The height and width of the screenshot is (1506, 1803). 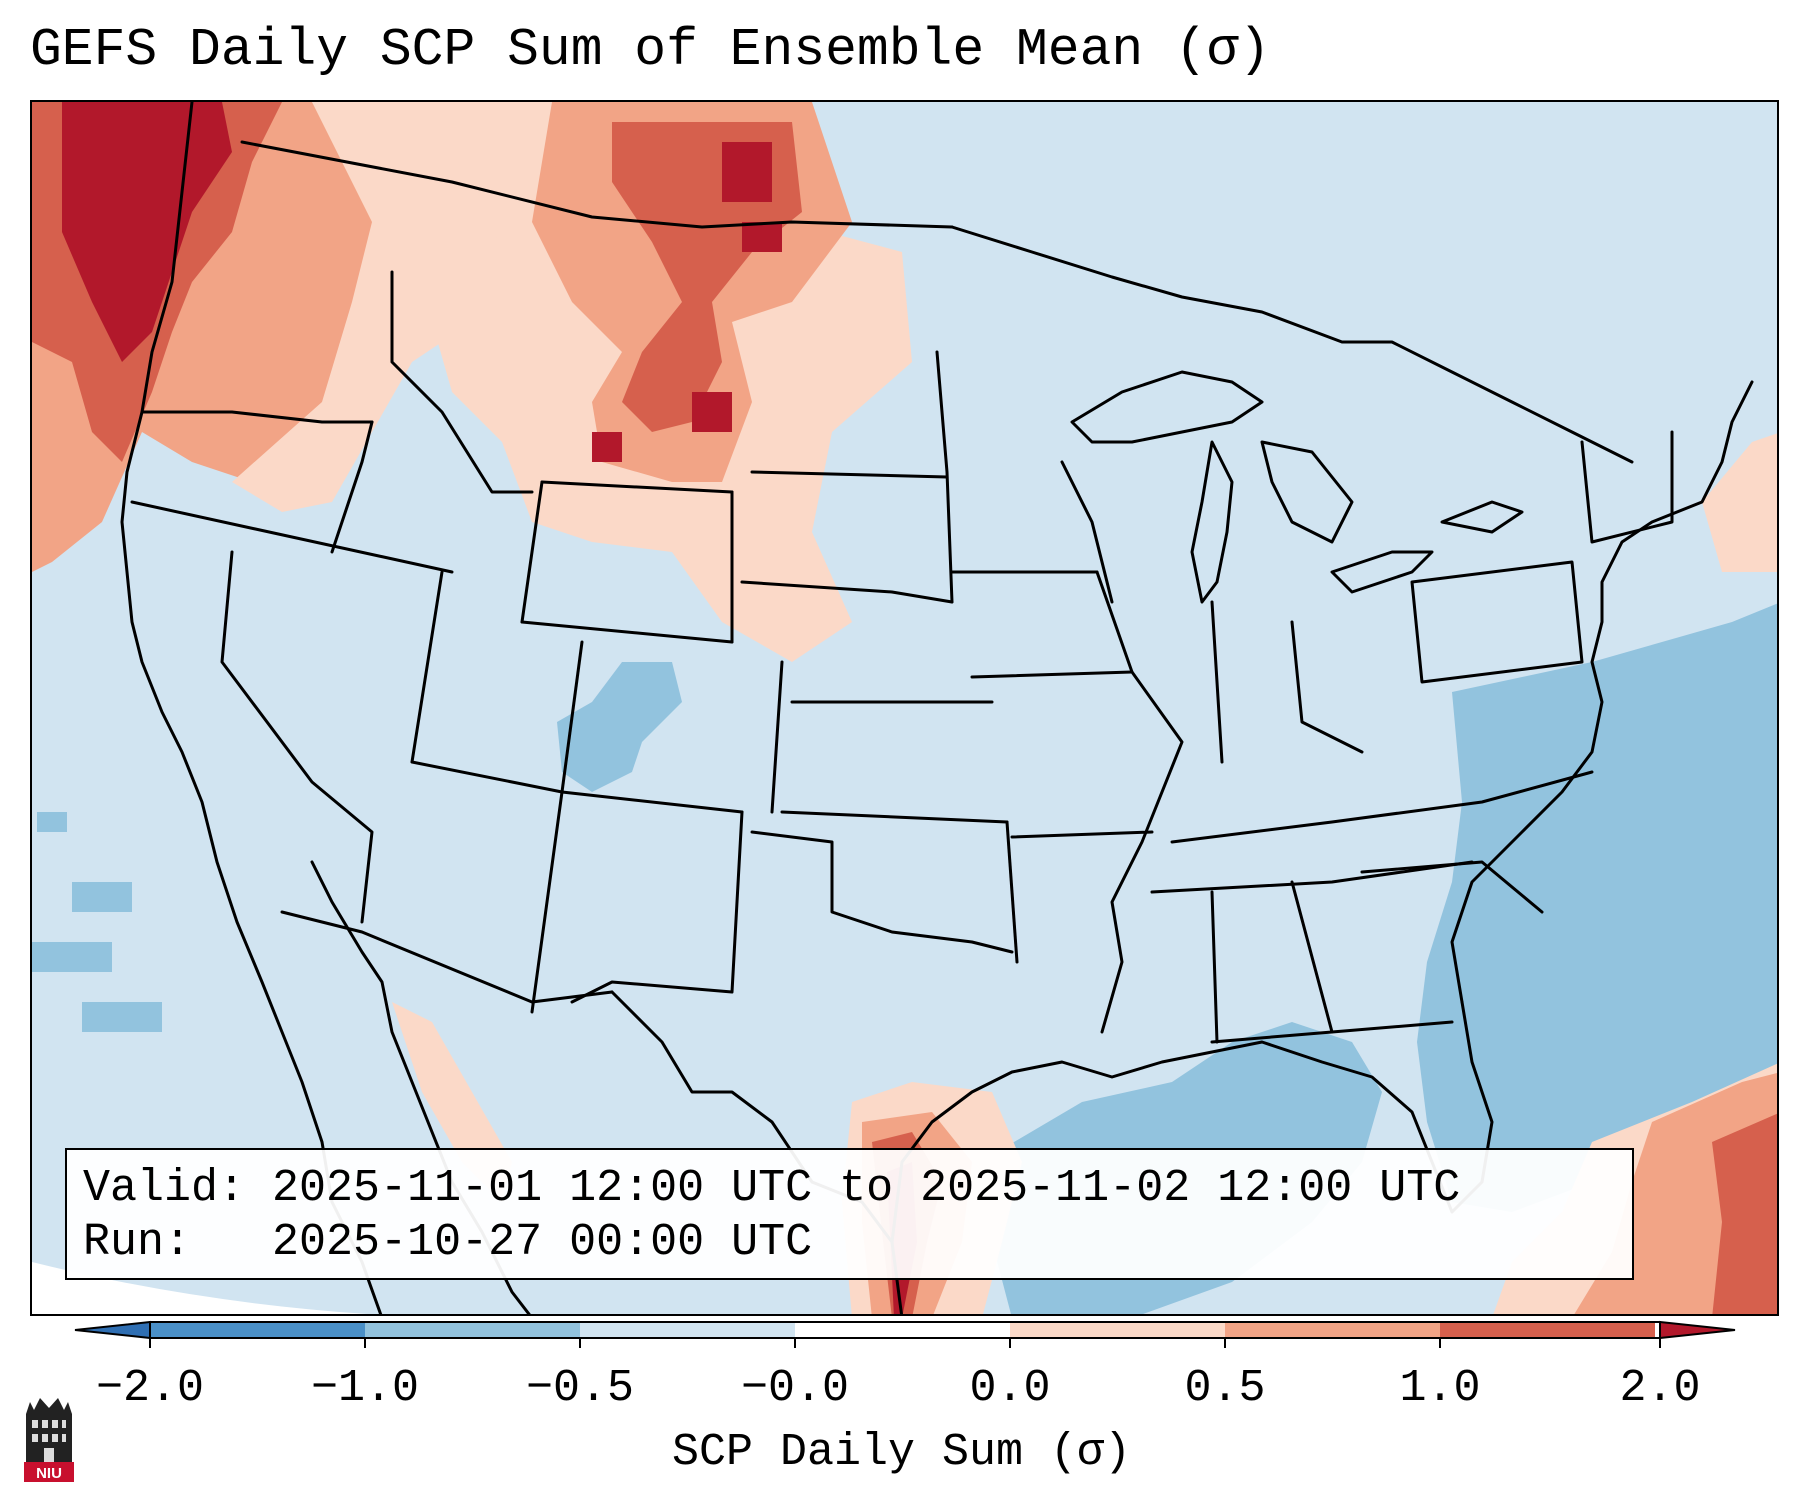 I want to click on niu-logo: NIU, so click(x=49, y=1440).